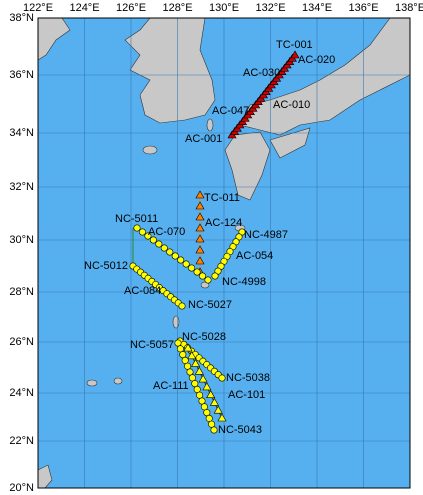  Describe the element at coordinates (270, 8) in the screenshot. I see `lon-label: 132°E` at that location.